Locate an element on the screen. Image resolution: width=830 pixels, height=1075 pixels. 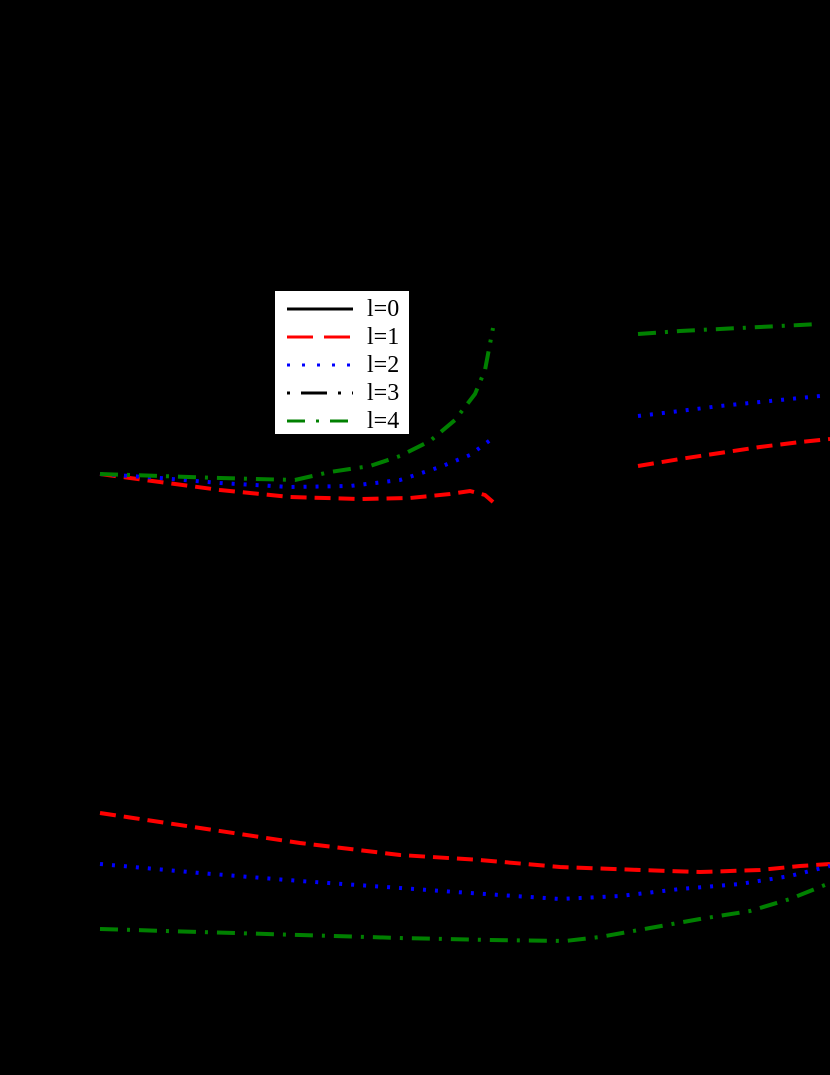
legend-entry-l0: l=0 is located at coordinates (343, 309).